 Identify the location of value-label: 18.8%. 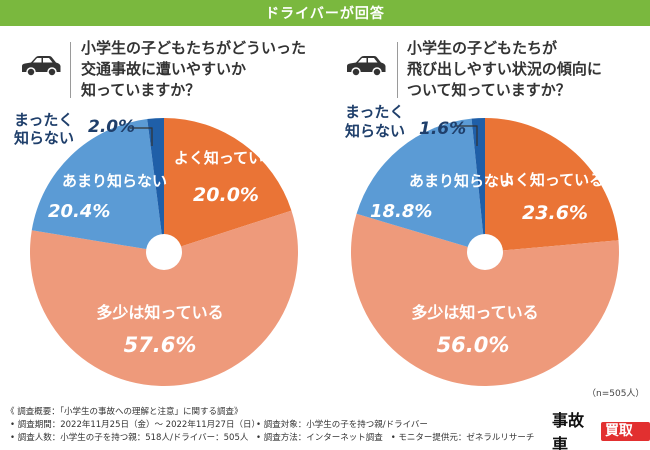
(401, 211).